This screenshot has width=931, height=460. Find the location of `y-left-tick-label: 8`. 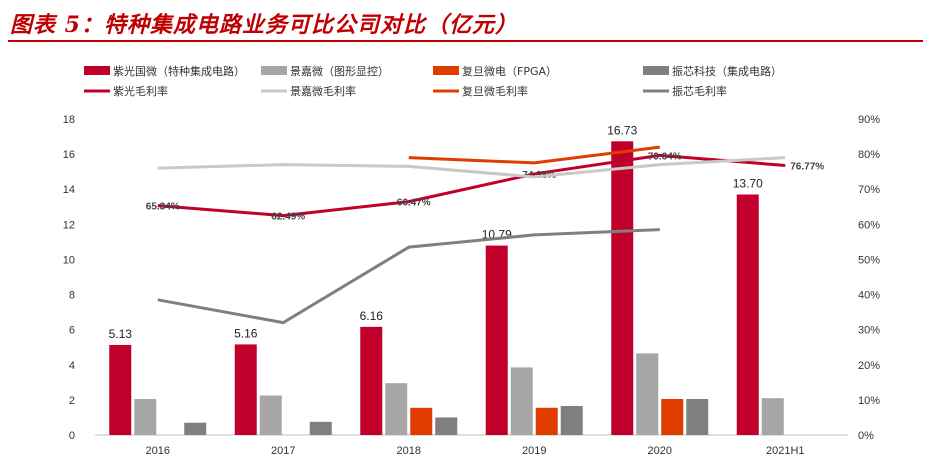

y-left-tick-label: 8 is located at coordinates (72, 296).